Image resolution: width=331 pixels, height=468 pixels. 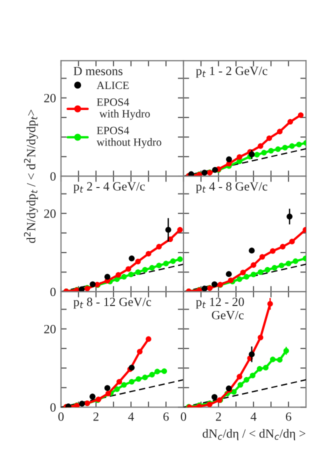 What do you see at coordinates (98, 71) in the screenshot?
I see `chart-title: D mesons` at bounding box center [98, 71].